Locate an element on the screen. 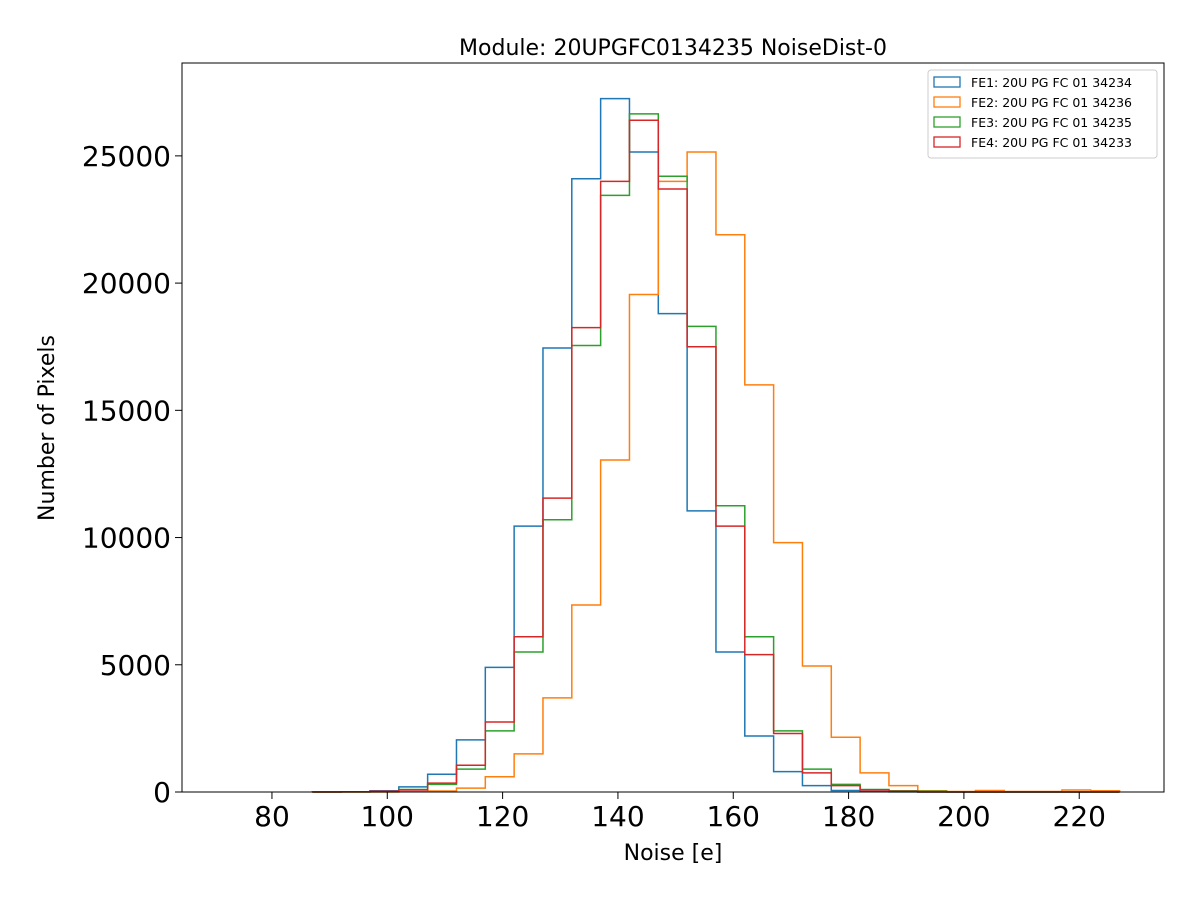 The image size is (1200, 900). y-tick-label: 5000 is located at coordinates (135, 665).